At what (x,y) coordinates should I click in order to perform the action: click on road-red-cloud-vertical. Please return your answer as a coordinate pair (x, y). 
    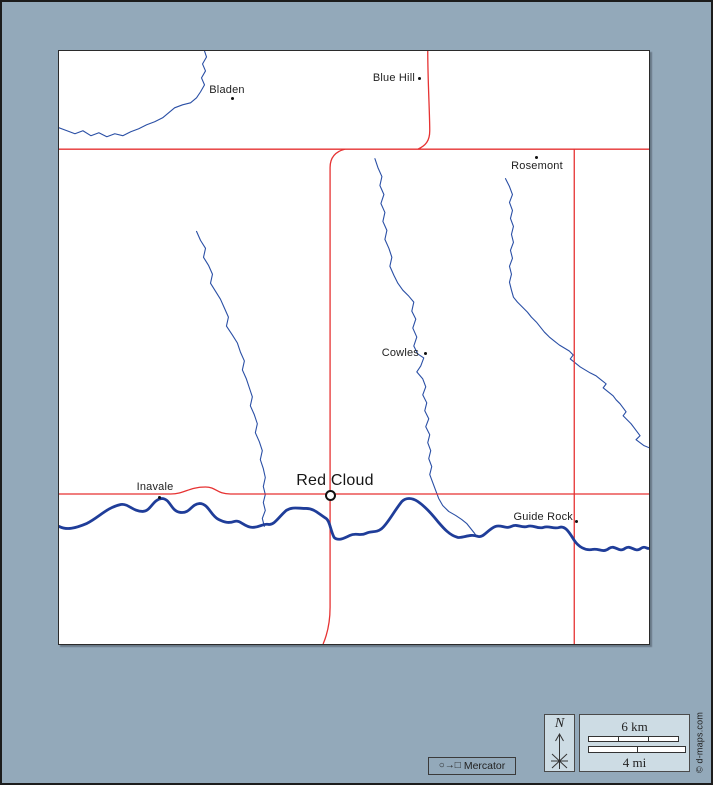
    Looking at the image, I should click on (334, 396).